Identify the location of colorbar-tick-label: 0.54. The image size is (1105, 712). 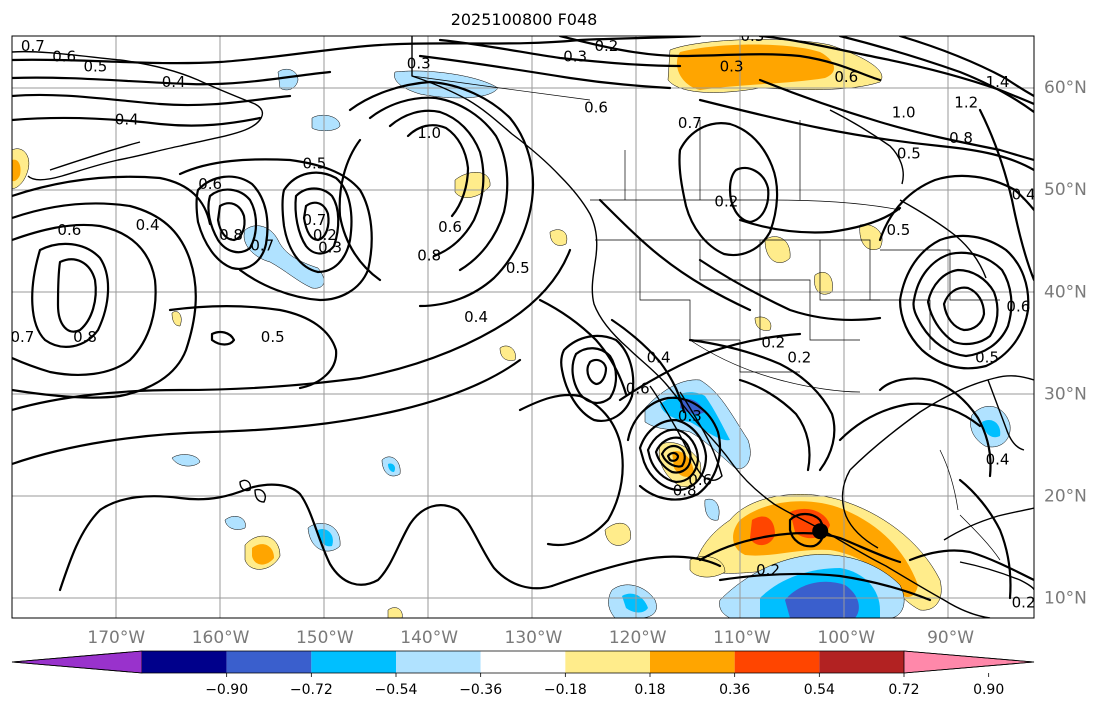
(819, 690).